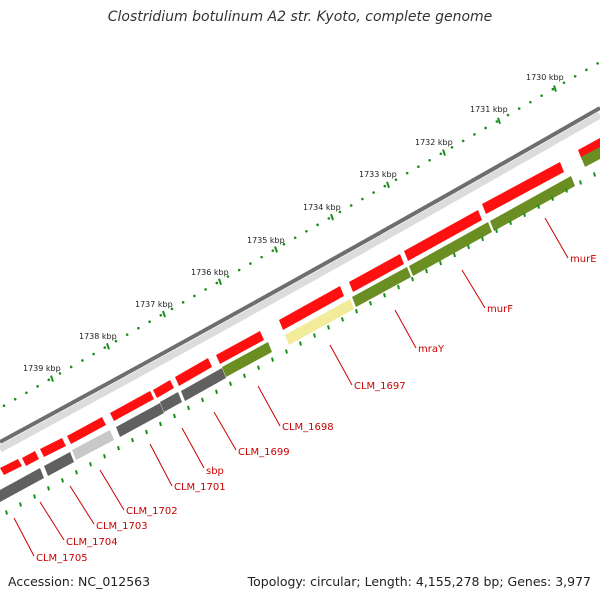  What do you see at coordinates (266, 240) in the screenshot?
I see `scale-tick-label: 1735 kbp` at bounding box center [266, 240].